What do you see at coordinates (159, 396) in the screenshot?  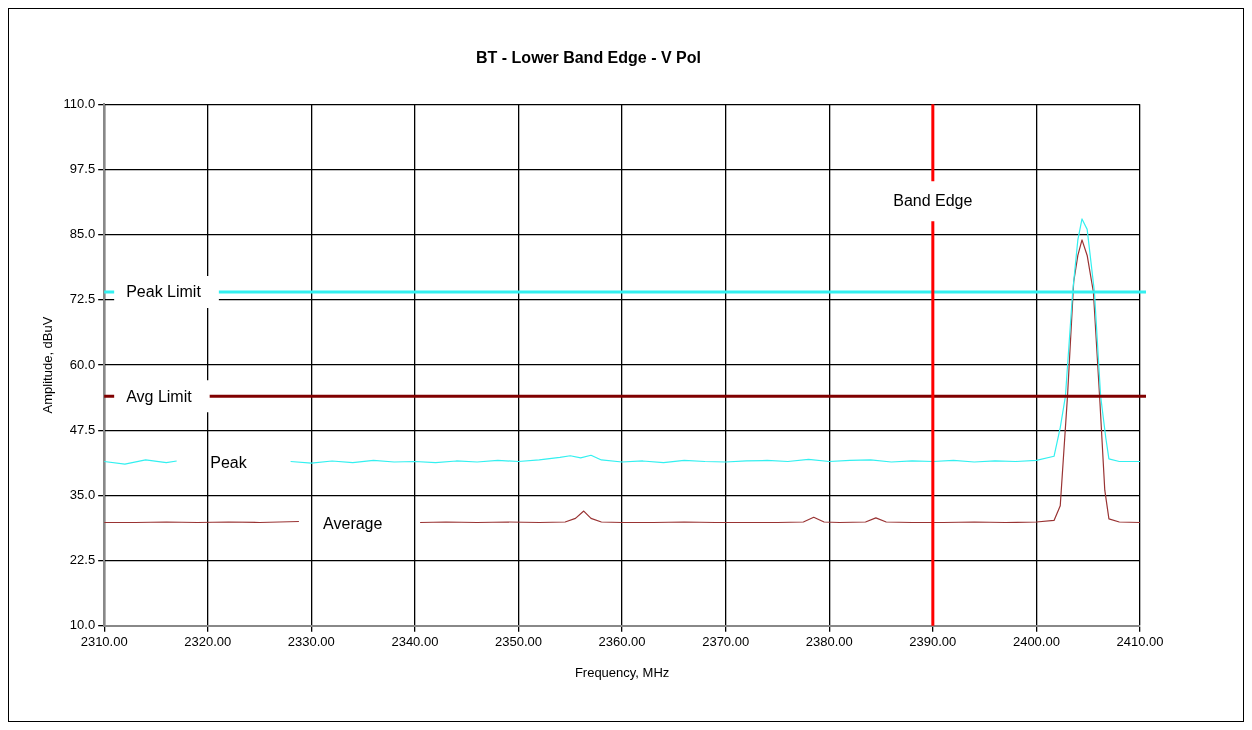 I see `ref-line-label: Avg Limit` at bounding box center [159, 396].